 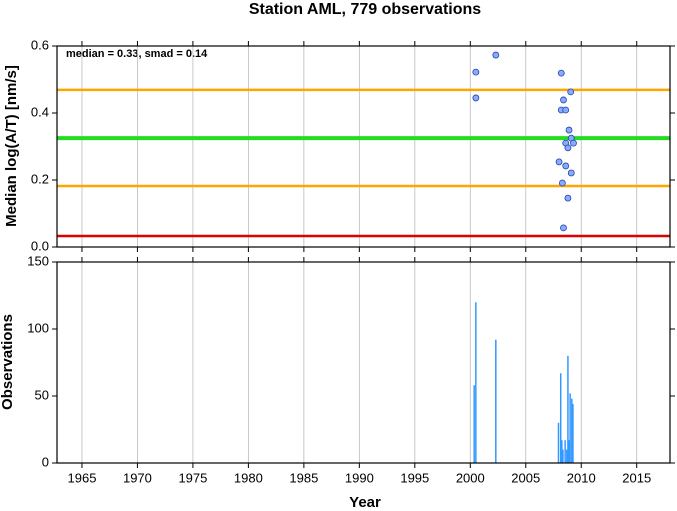 I want to click on y-tick-label: 0, so click(x=45, y=461).